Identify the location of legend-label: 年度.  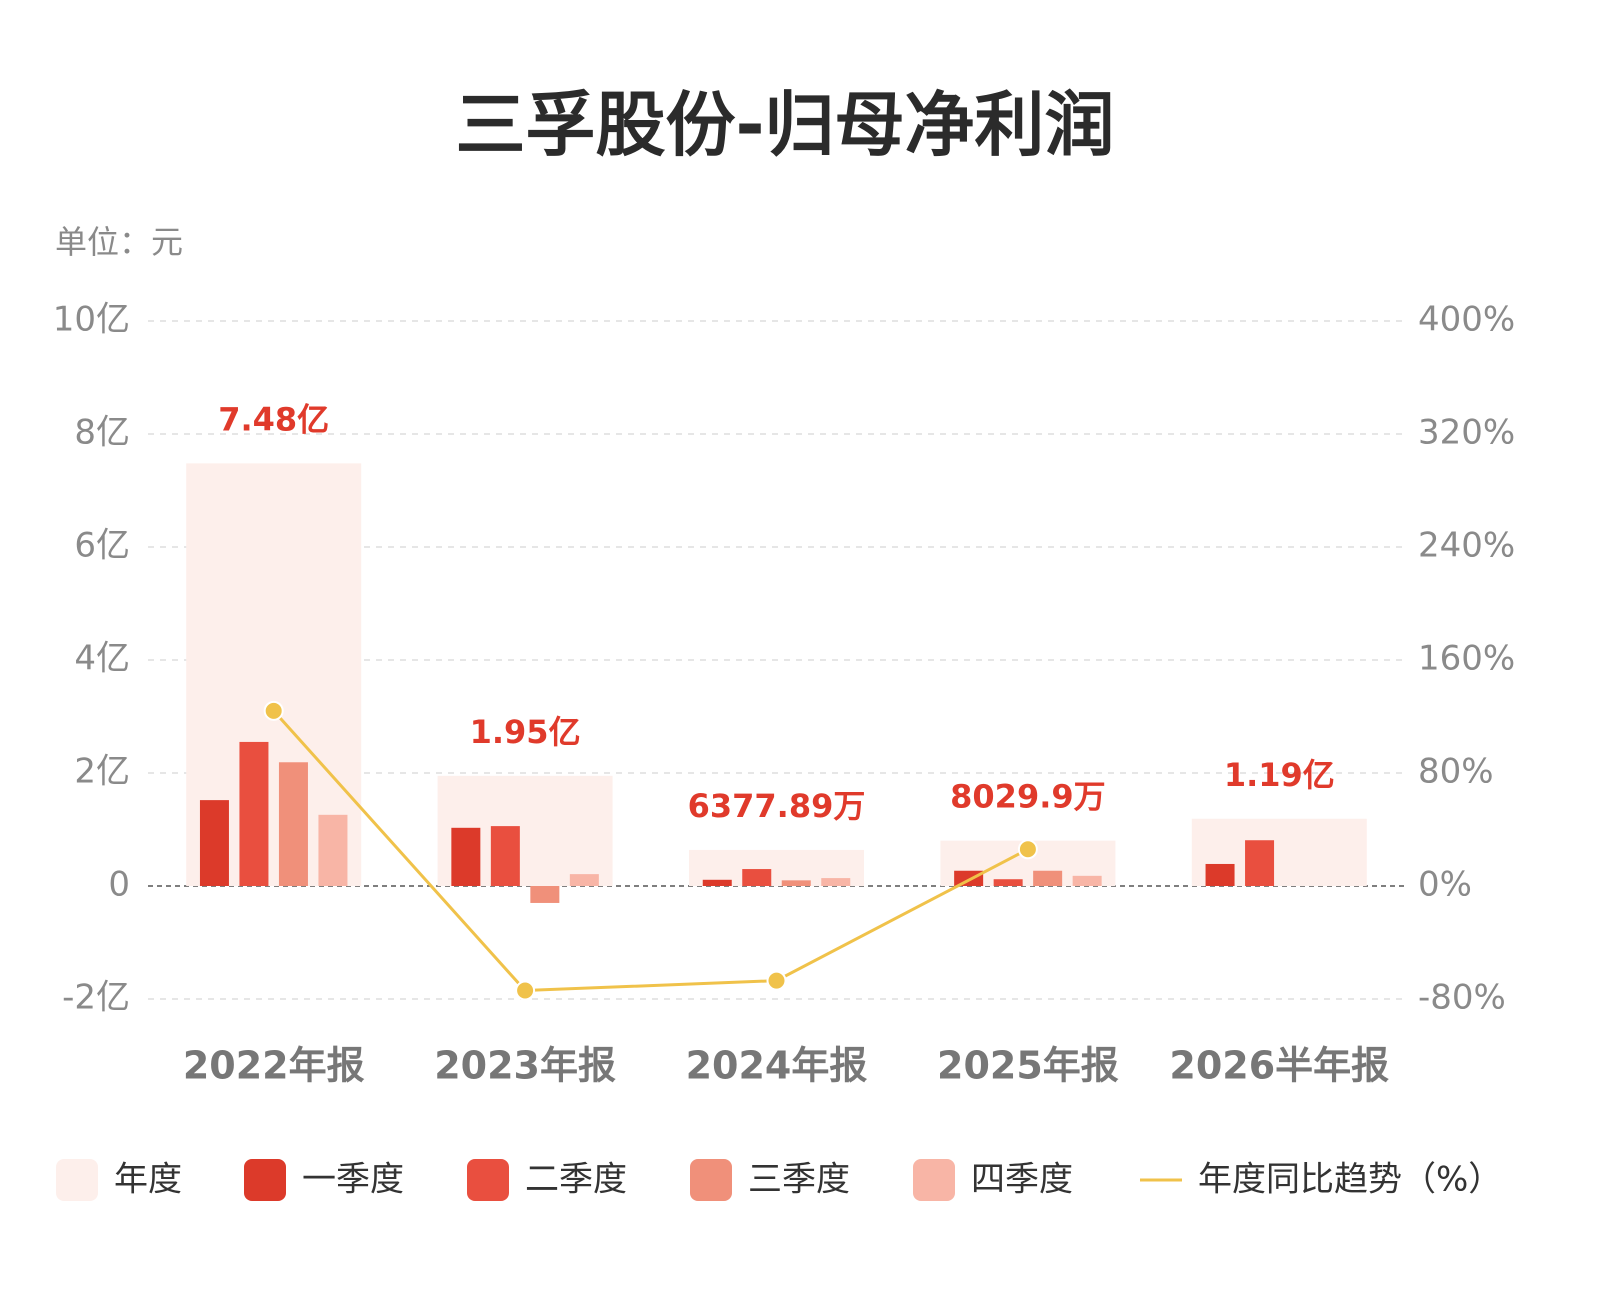
(148, 1180).